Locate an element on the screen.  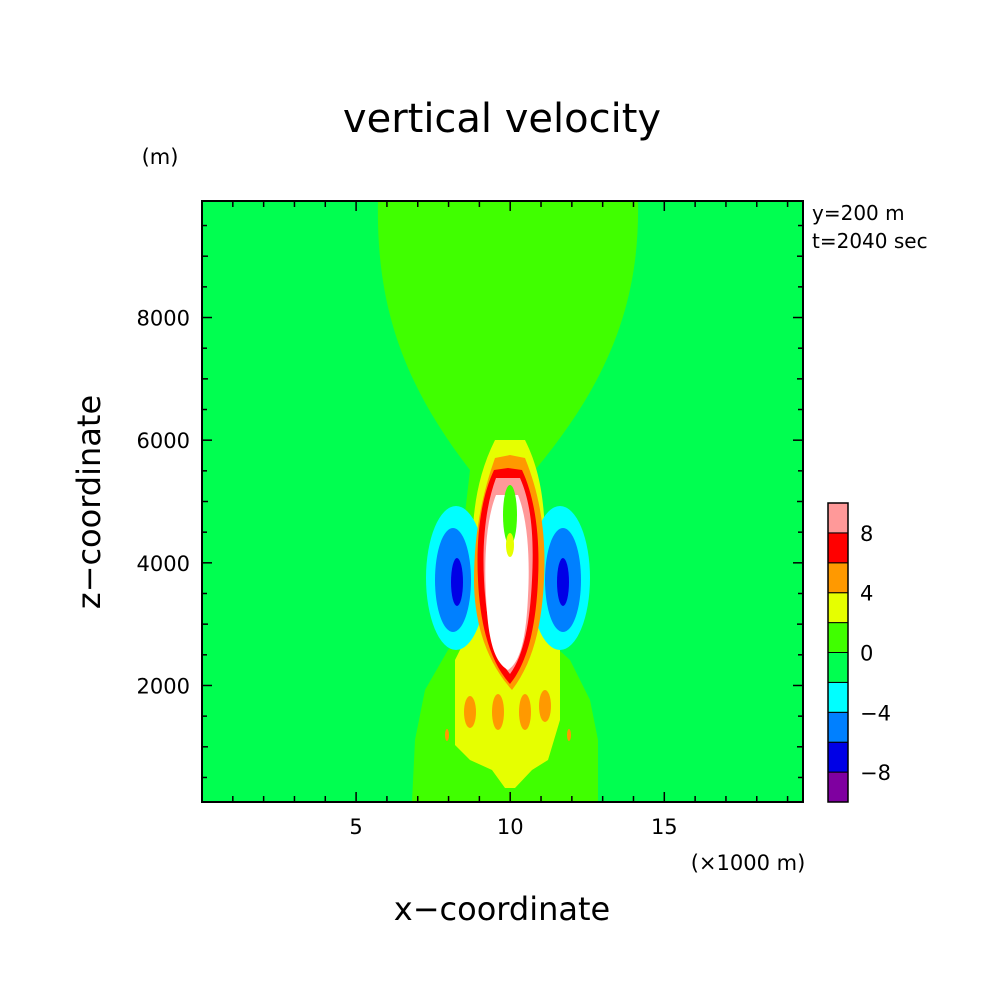
y-tick-label: 2000 is located at coordinates (163, 686).